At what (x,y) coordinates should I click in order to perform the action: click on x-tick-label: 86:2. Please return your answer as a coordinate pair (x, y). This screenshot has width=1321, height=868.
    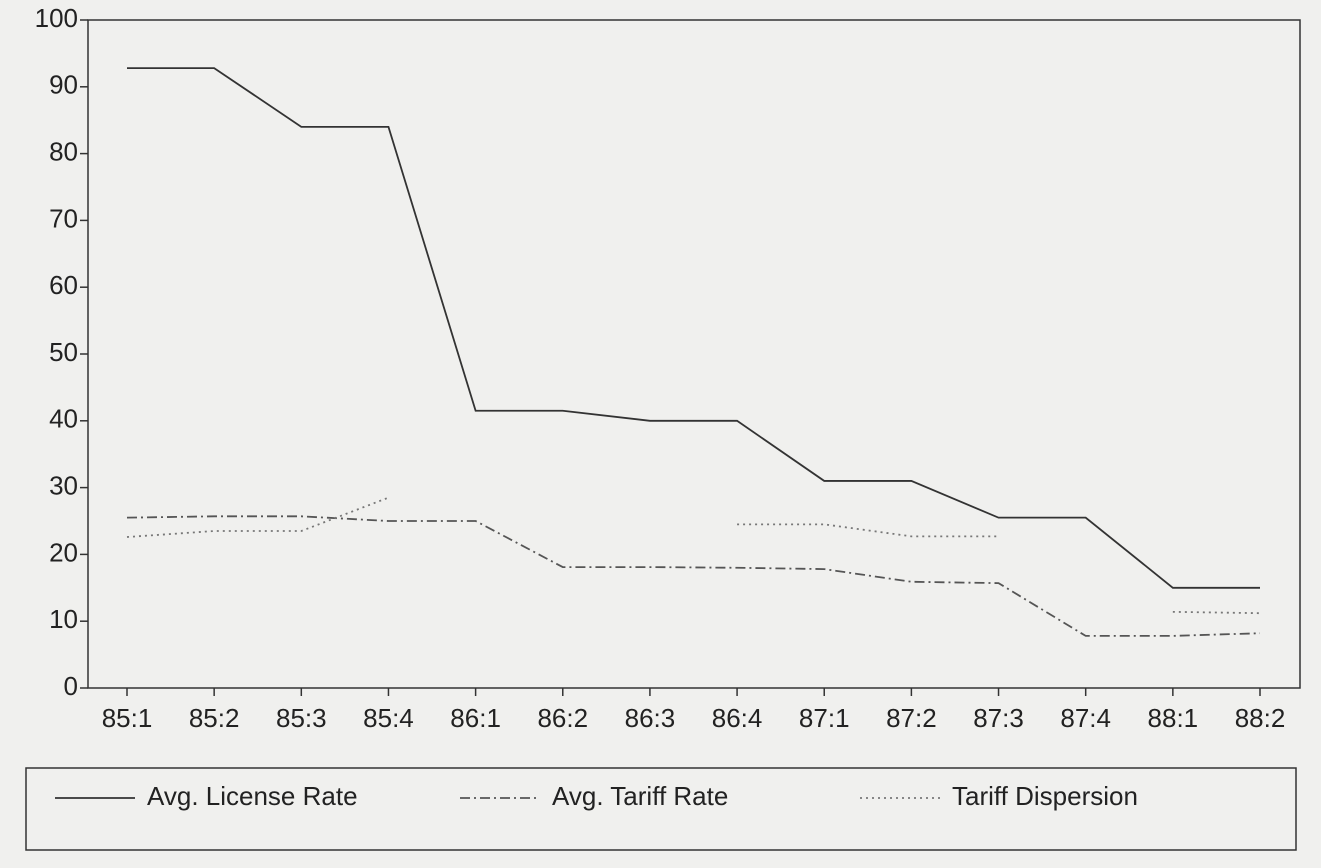
    Looking at the image, I should click on (562, 718).